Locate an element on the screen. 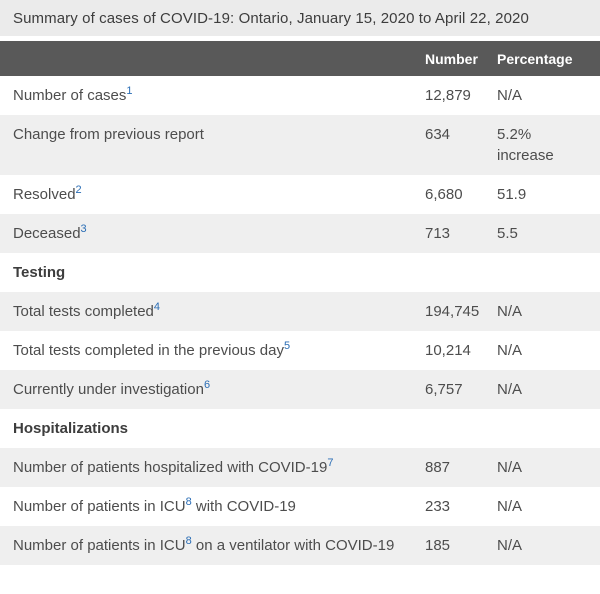 The image size is (600, 594). table-header: Number Percentage is located at coordinates (300, 58).